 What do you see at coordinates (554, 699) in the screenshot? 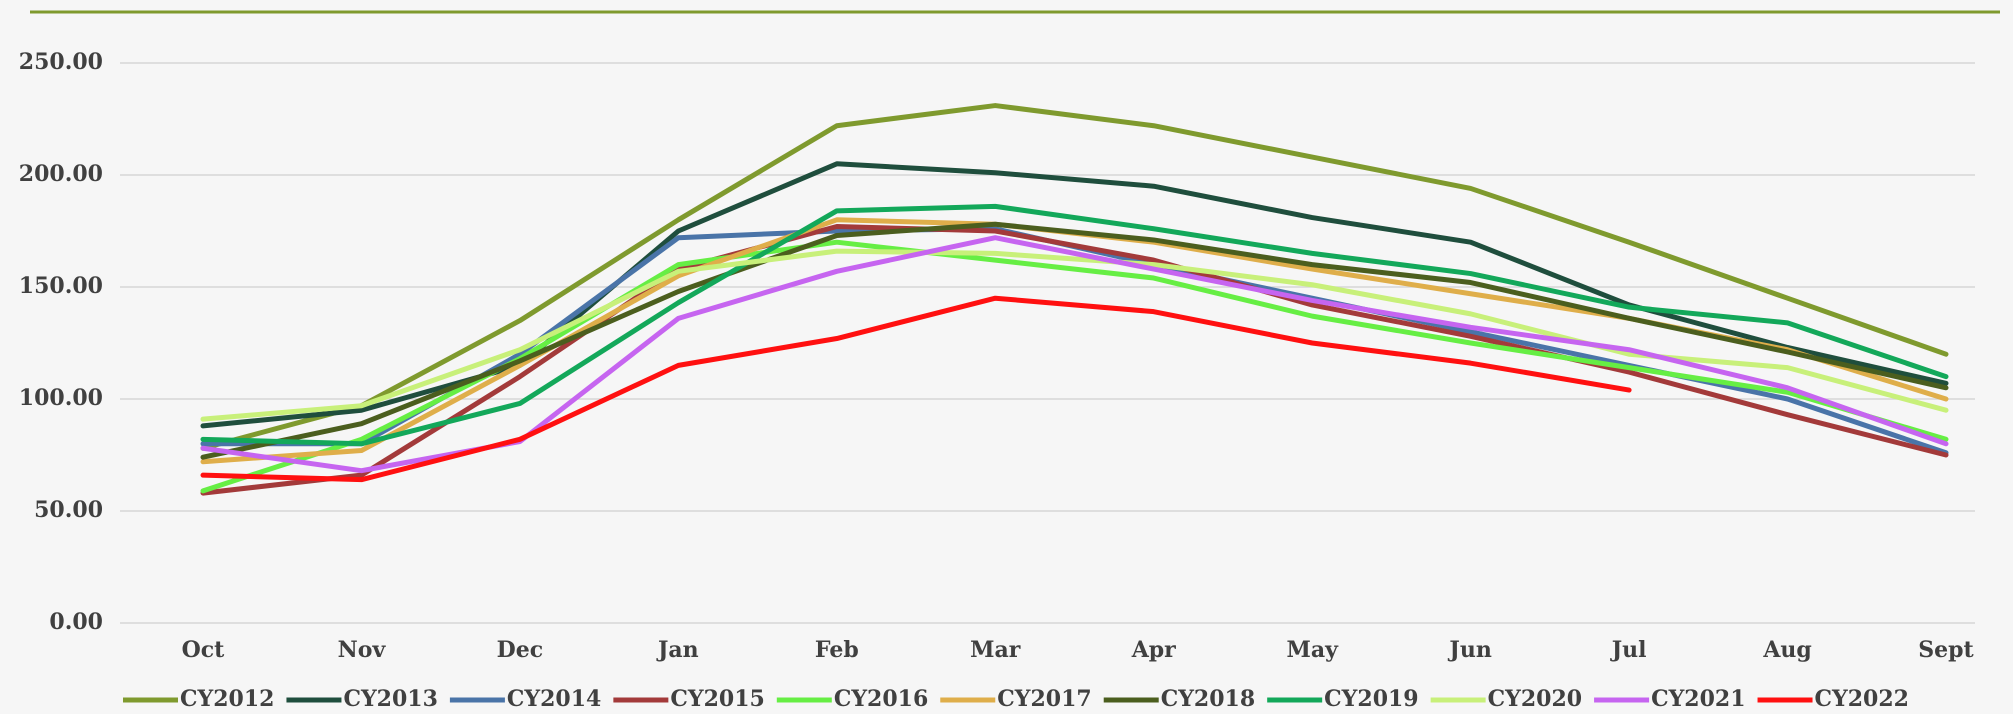
I see `legend-label: CY2014` at bounding box center [554, 699].